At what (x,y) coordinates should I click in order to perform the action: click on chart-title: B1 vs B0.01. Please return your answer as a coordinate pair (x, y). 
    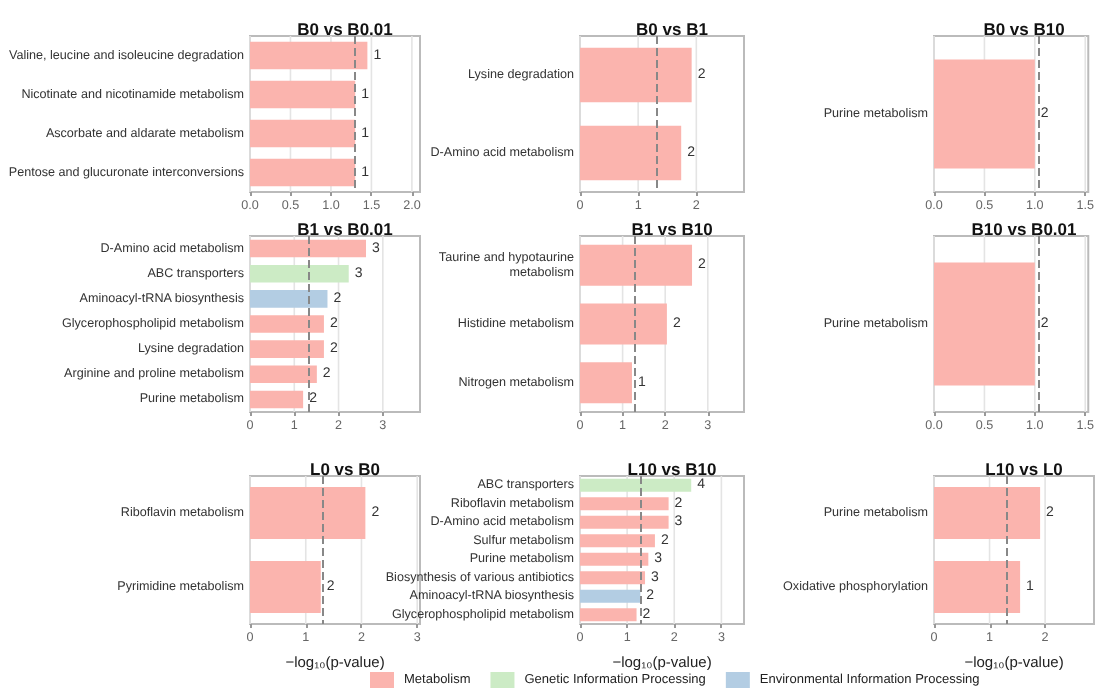
    Looking at the image, I should click on (345, 229).